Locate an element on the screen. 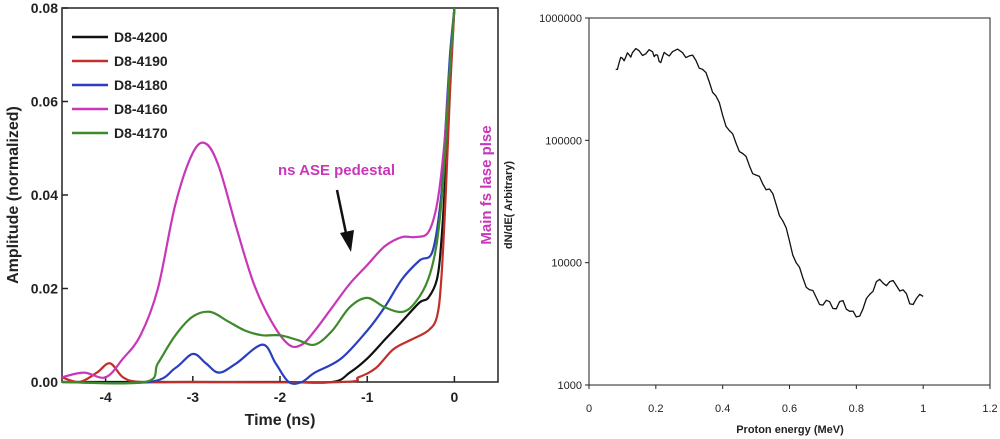 Image resolution: width=1000 pixels, height=439 pixels. right-x-tick-label: 0.2 is located at coordinates (655, 409).